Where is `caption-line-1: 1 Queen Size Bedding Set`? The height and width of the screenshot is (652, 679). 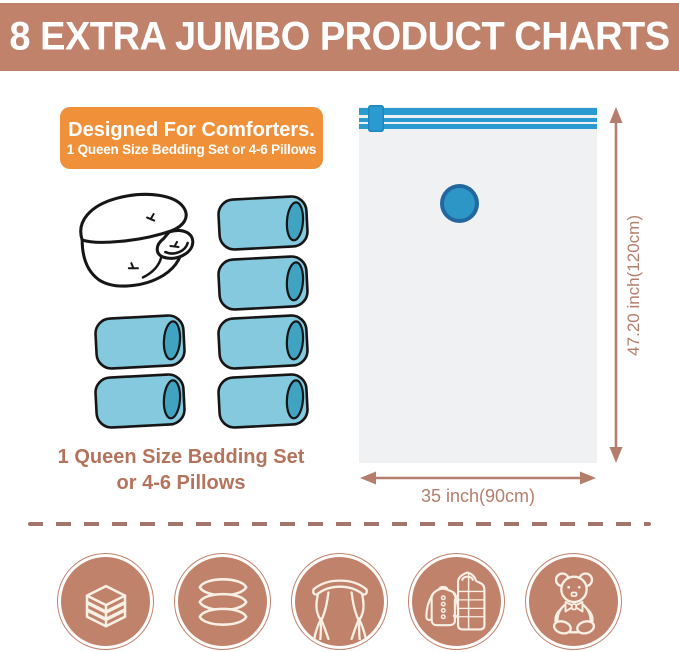 caption-line-1: 1 Queen Size Bedding Set is located at coordinates (181, 457).